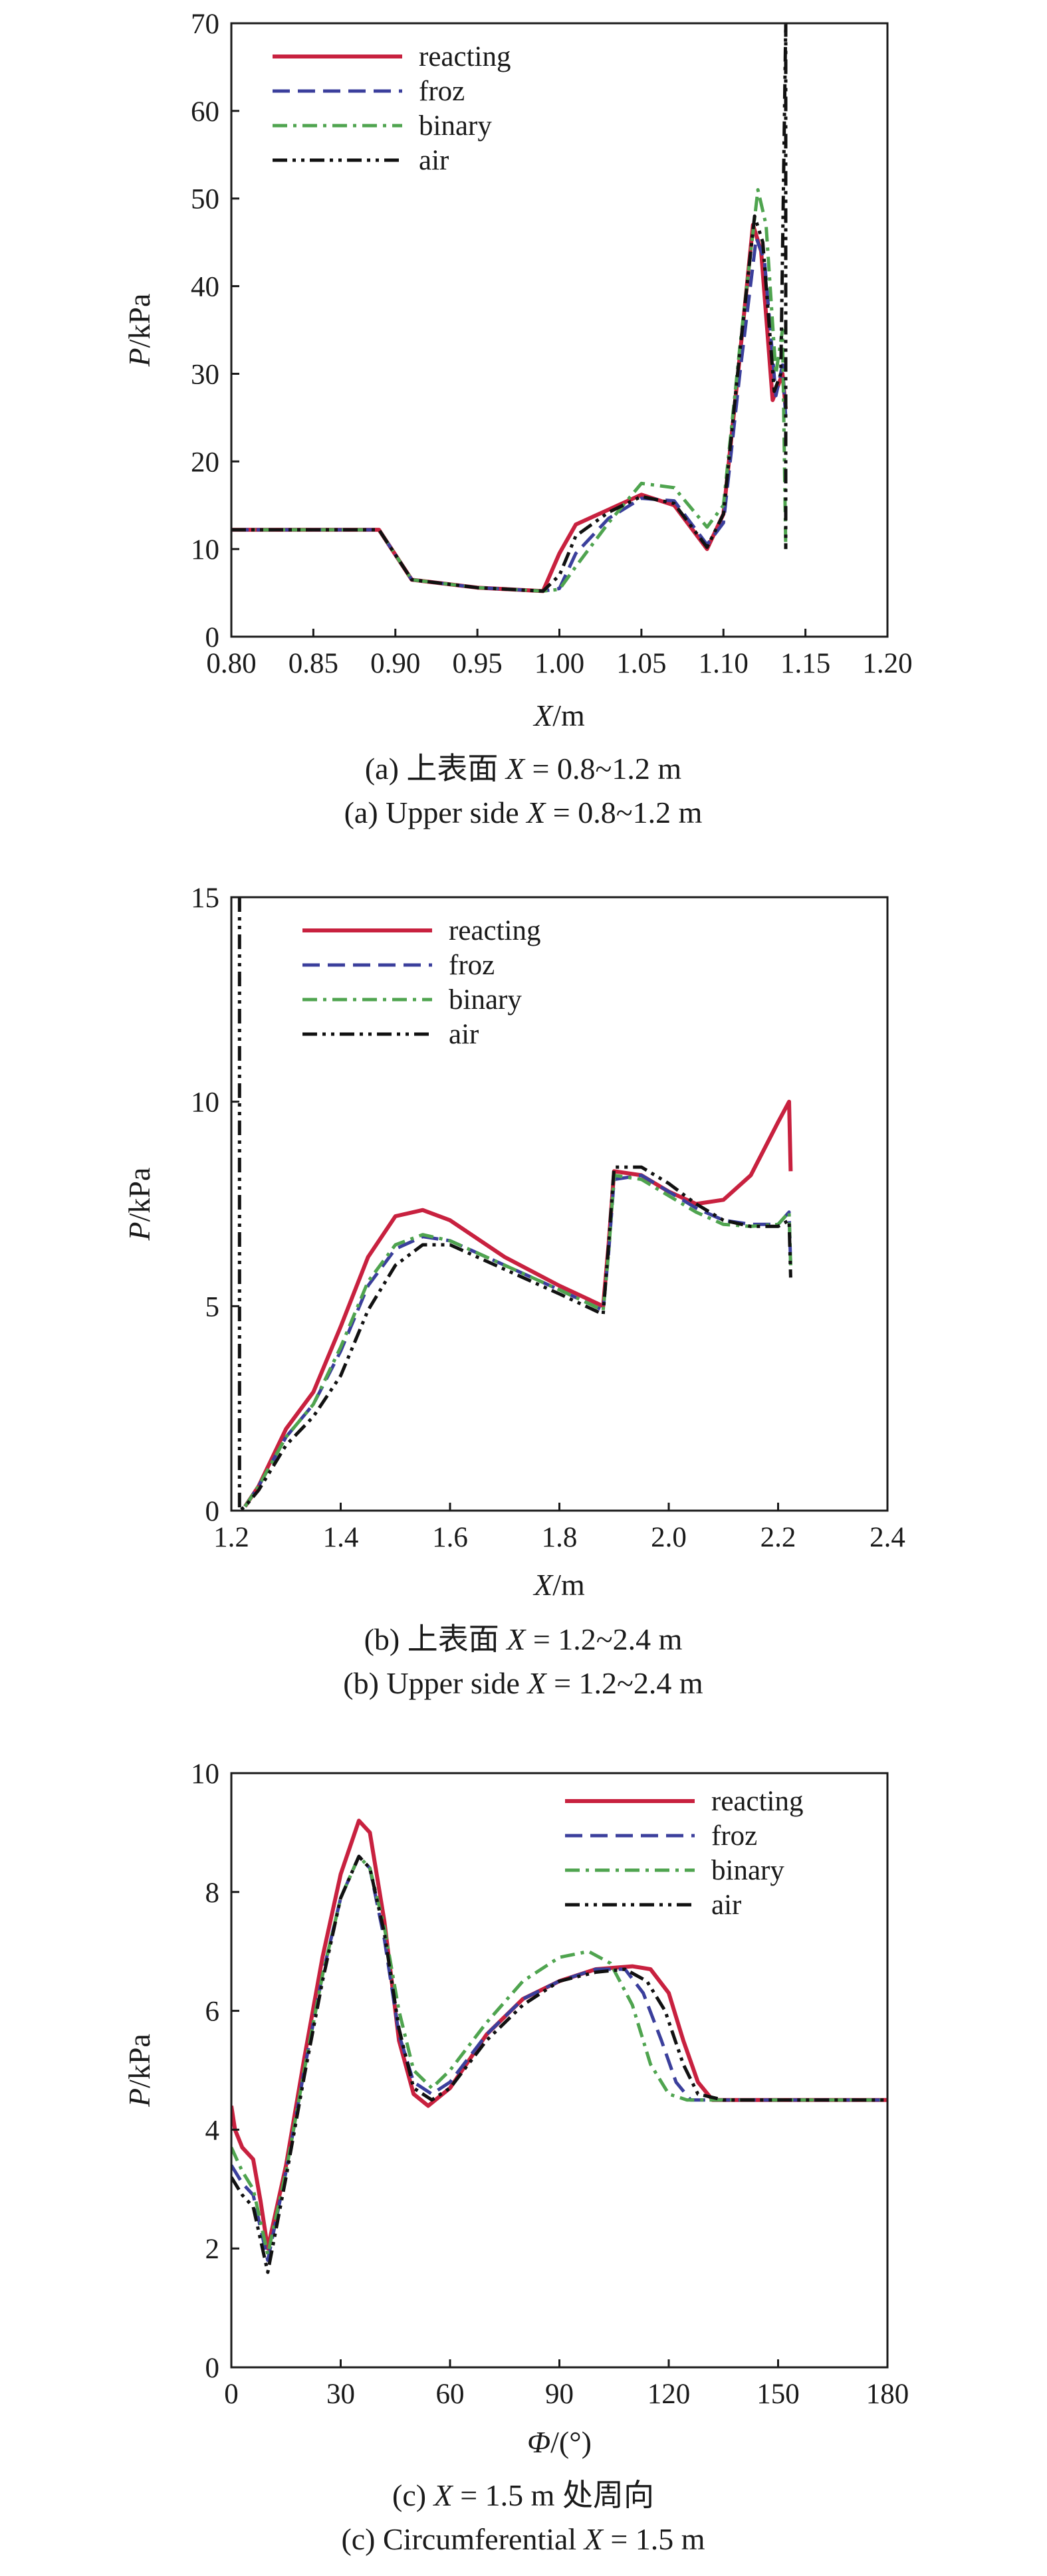 The width and height of the screenshot is (1047, 2576). I want to click on plot-frame, so click(559, 2070).